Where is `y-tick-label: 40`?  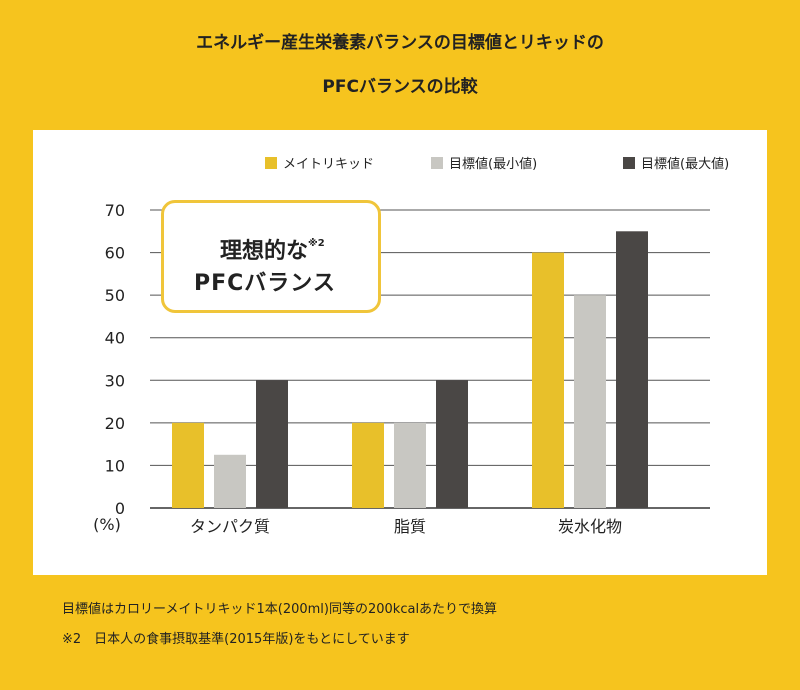
y-tick-label: 40 is located at coordinates (115, 338).